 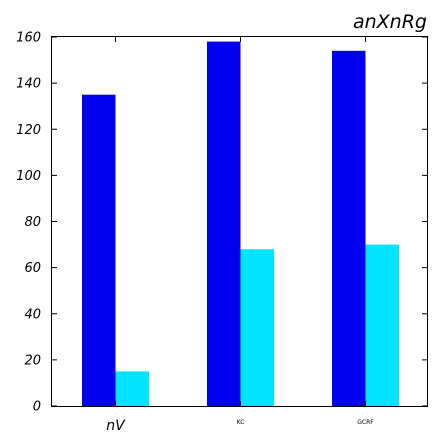 What do you see at coordinates (28, 38) in the screenshot?
I see `y-tick-label: 160` at bounding box center [28, 38].